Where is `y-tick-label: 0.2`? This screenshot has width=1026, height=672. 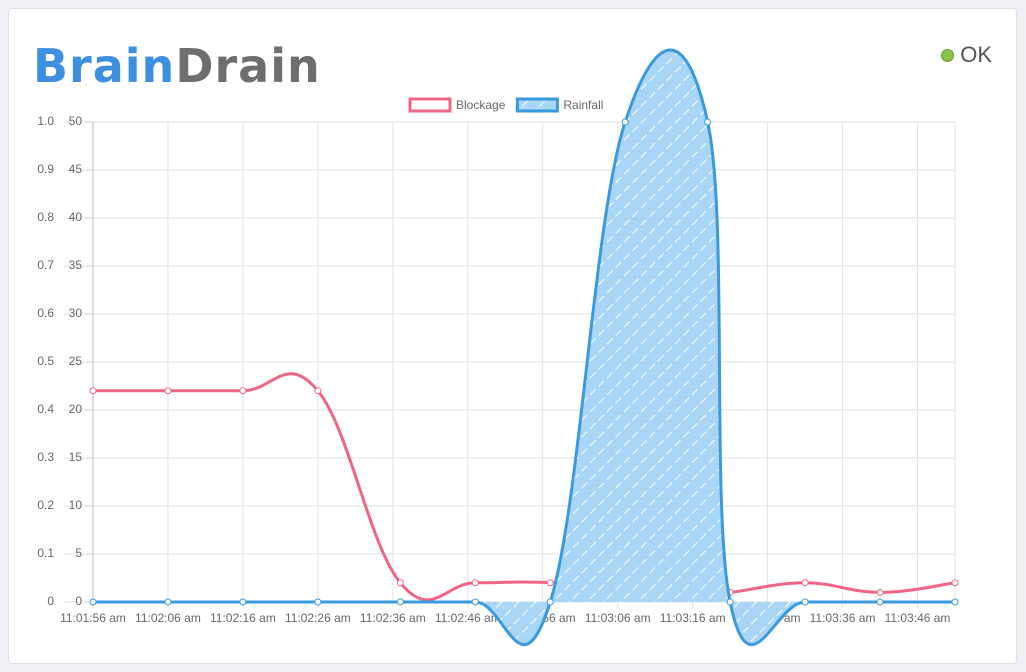
y-tick-label: 0.2 is located at coordinates (45, 505).